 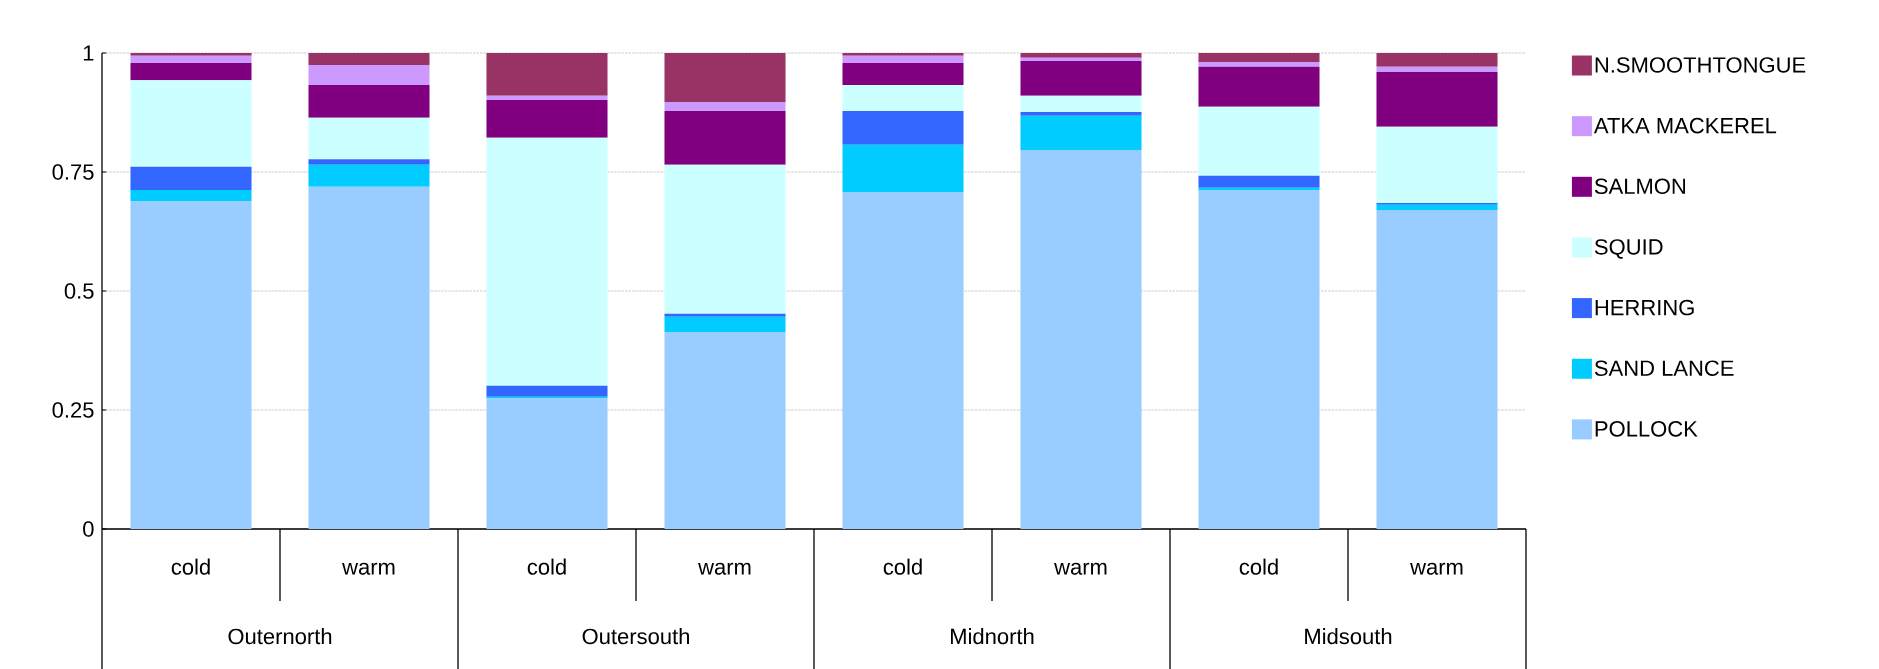 I want to click on legend-label: ATKA MACKEREL, so click(x=1685, y=125).